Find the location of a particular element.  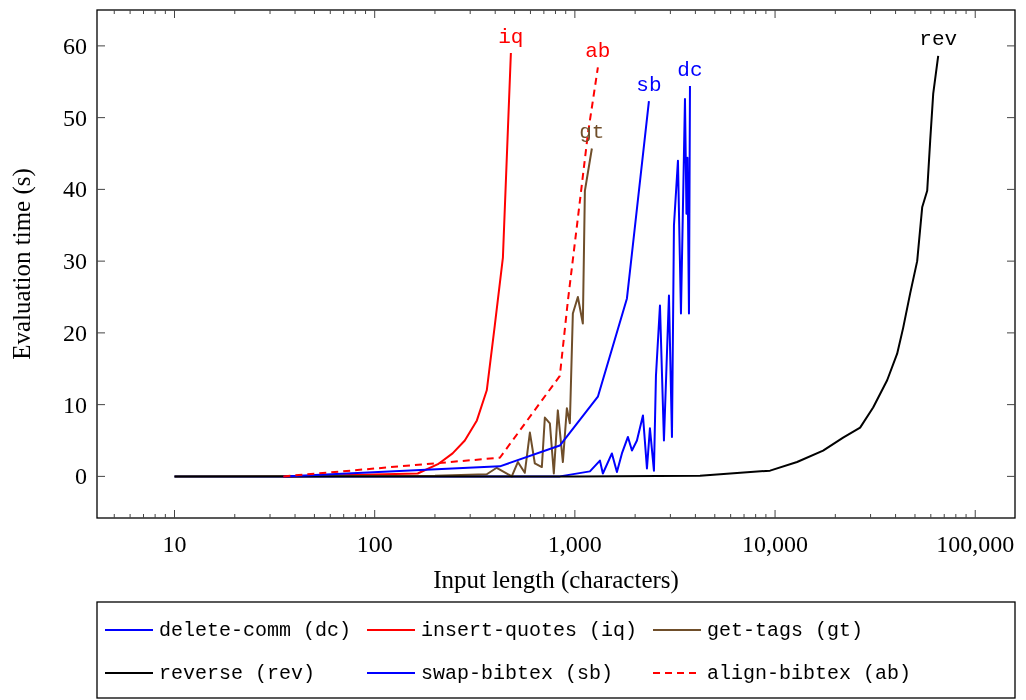

annotation: ab is located at coordinates (598, 51).